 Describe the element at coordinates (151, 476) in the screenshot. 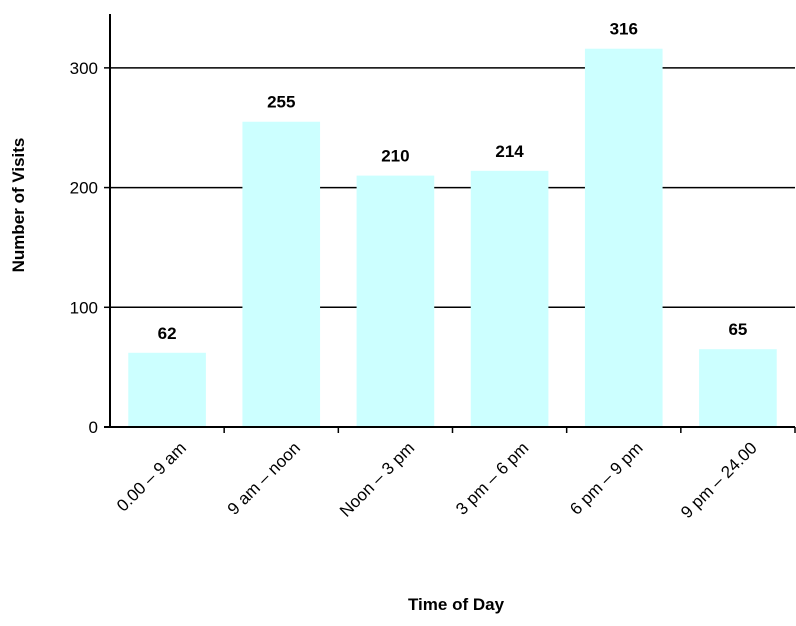

I see `x-tick-label: 0.00 – 9 am` at that location.